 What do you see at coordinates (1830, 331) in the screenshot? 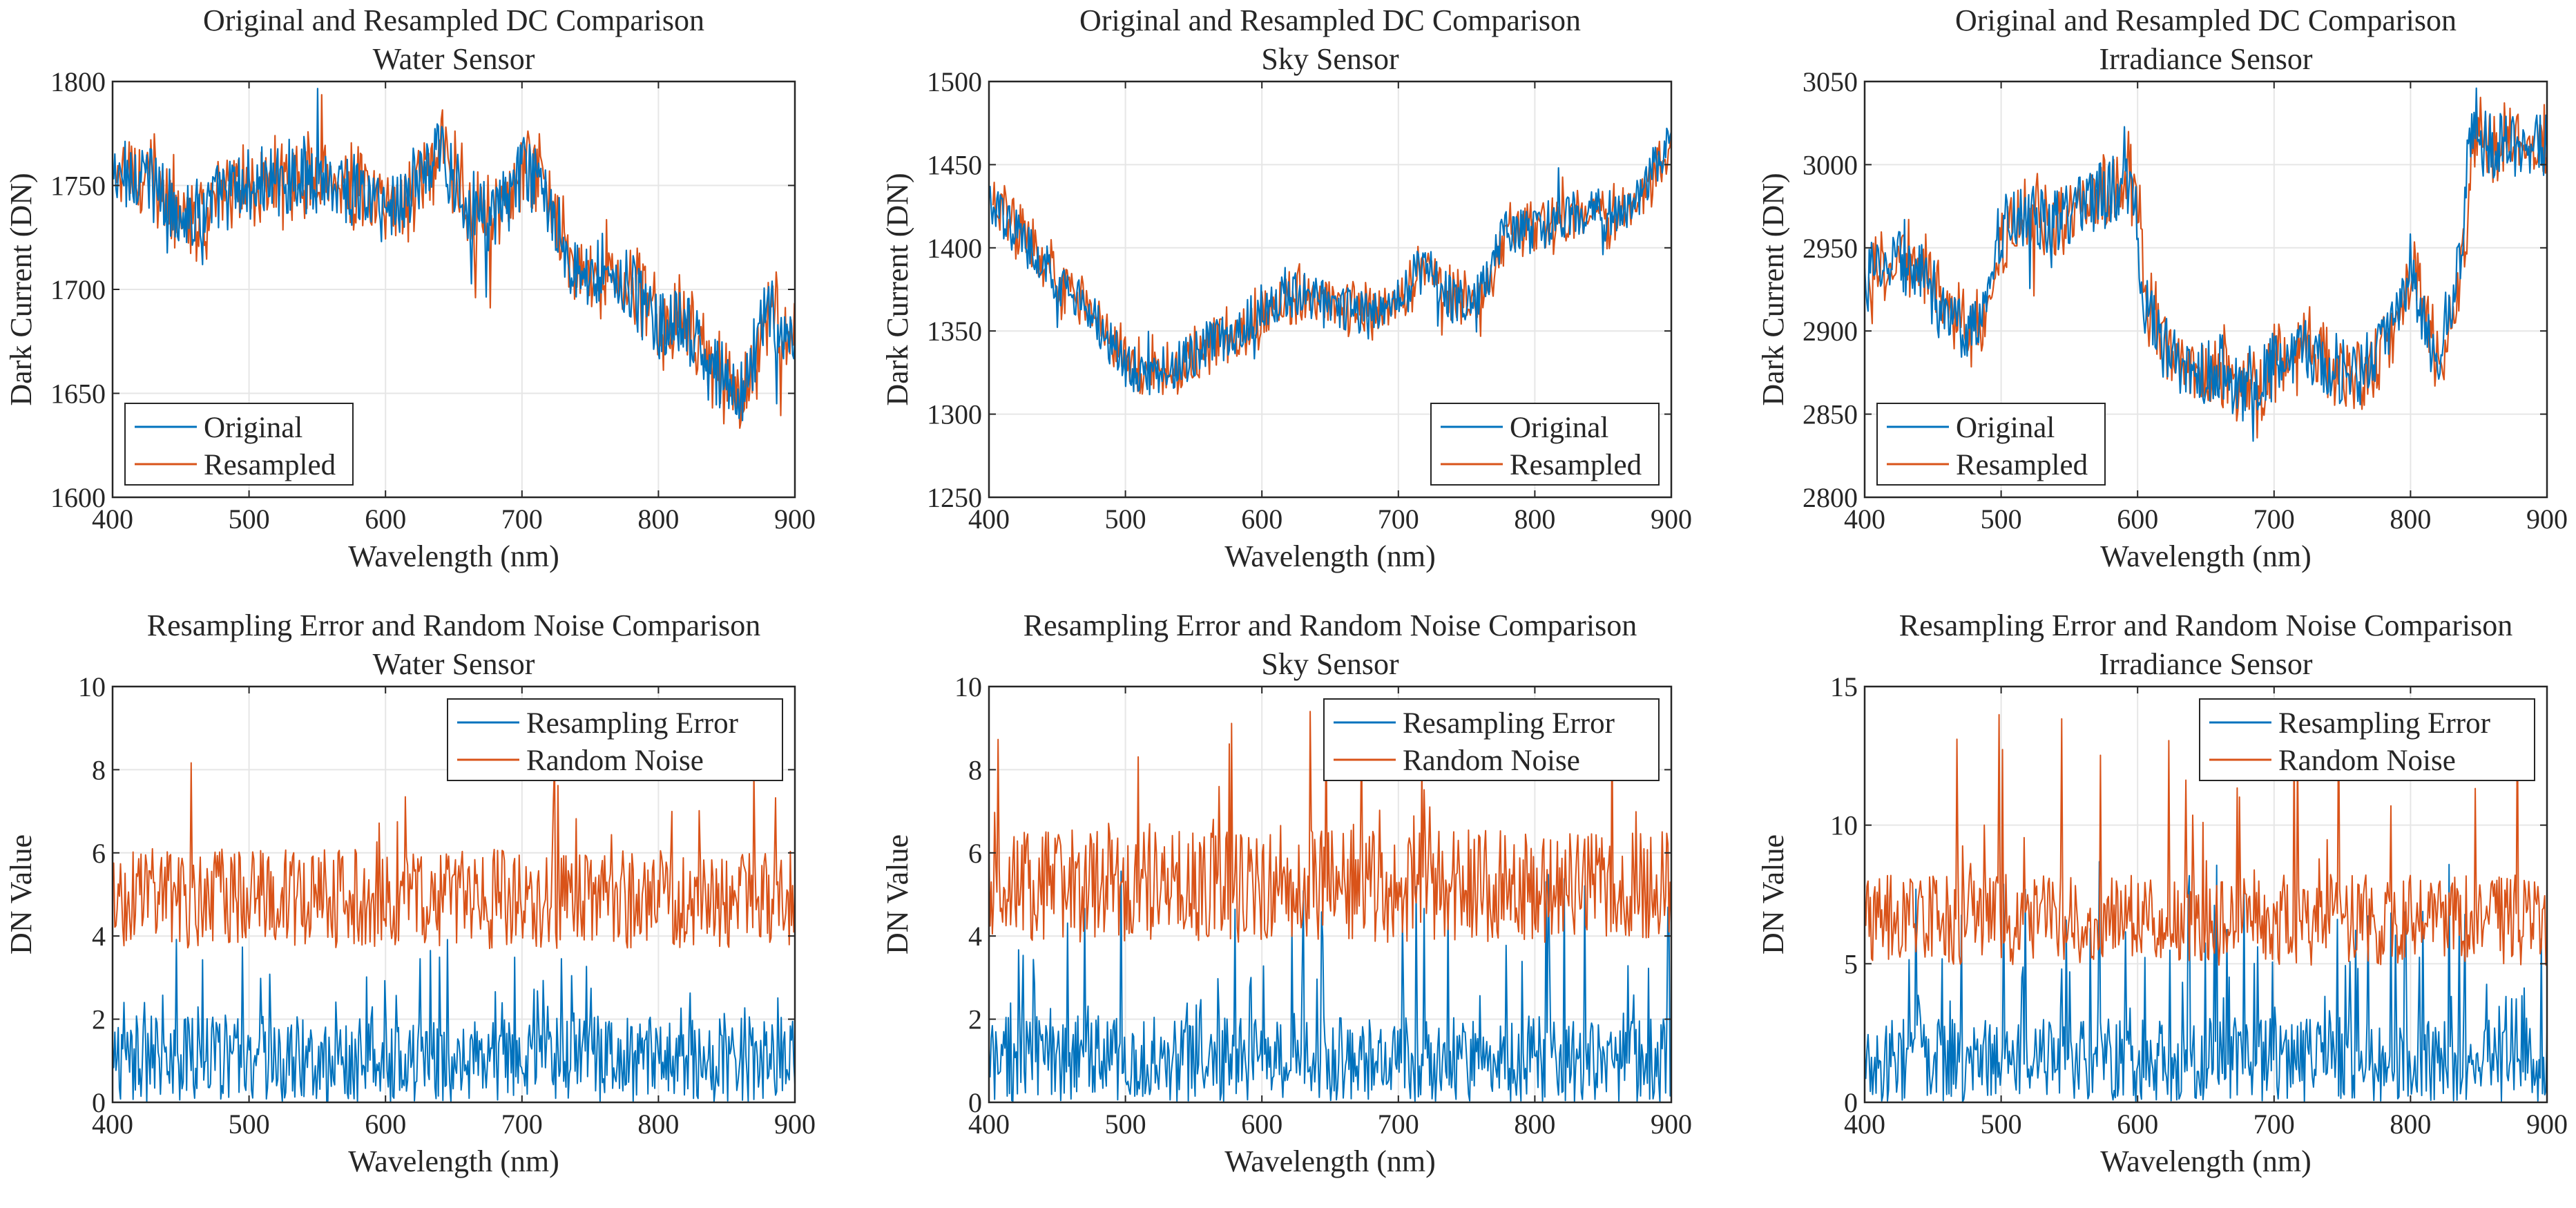
I see `y-tick-label: 2900` at bounding box center [1830, 331].